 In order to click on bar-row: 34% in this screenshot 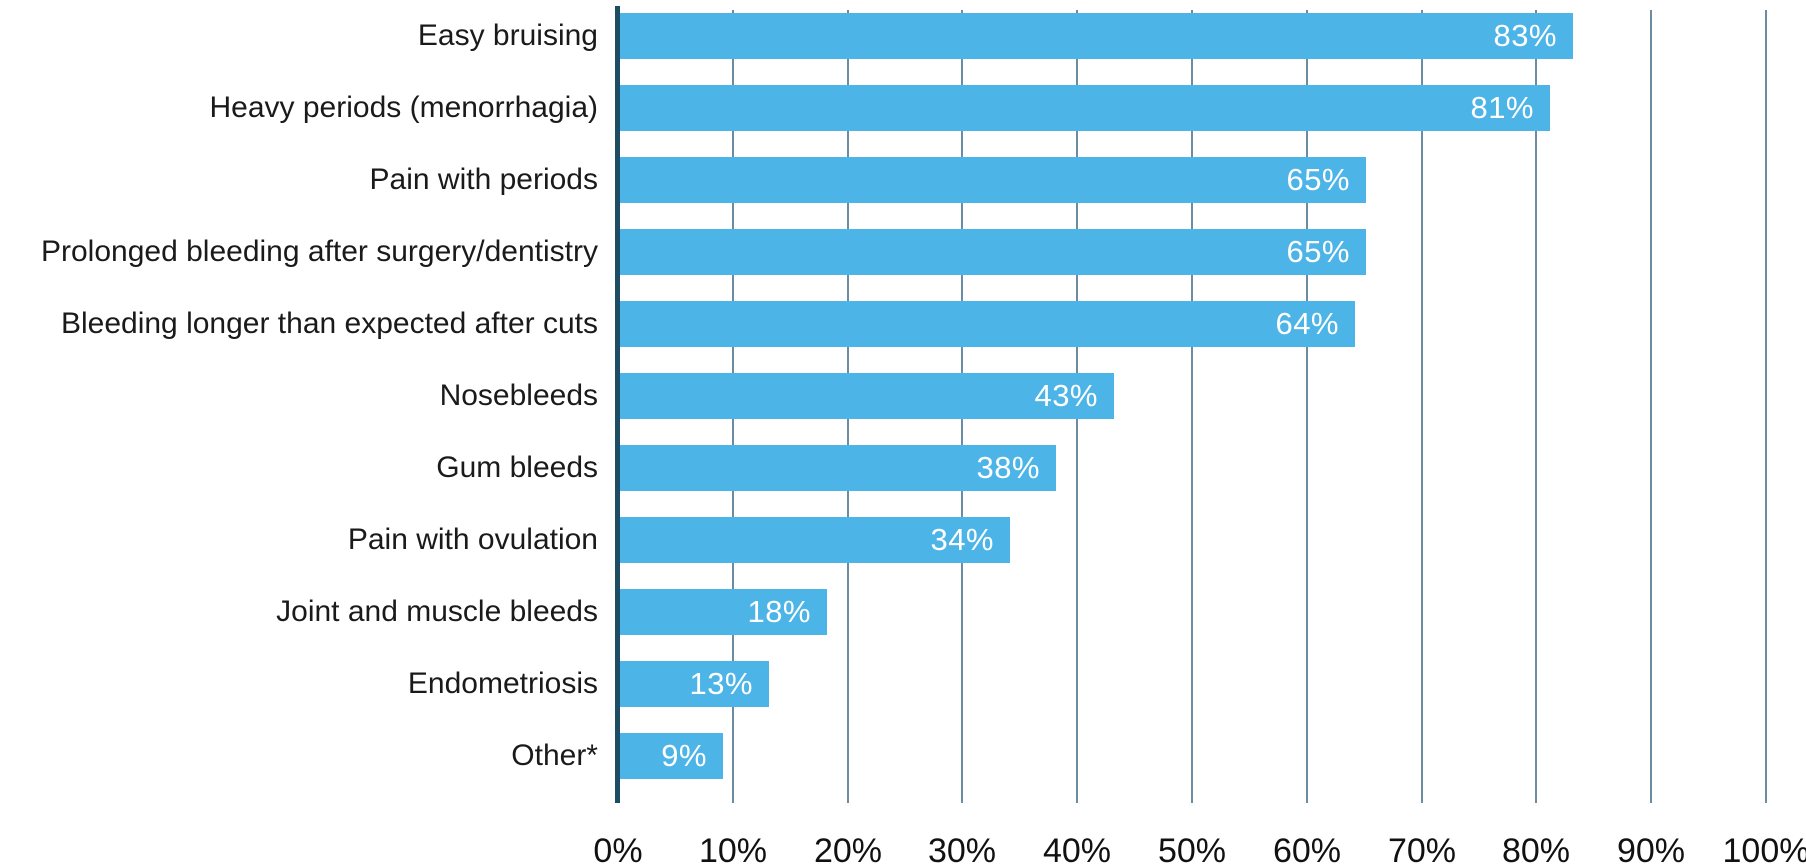, I will do `click(903, 540)`.